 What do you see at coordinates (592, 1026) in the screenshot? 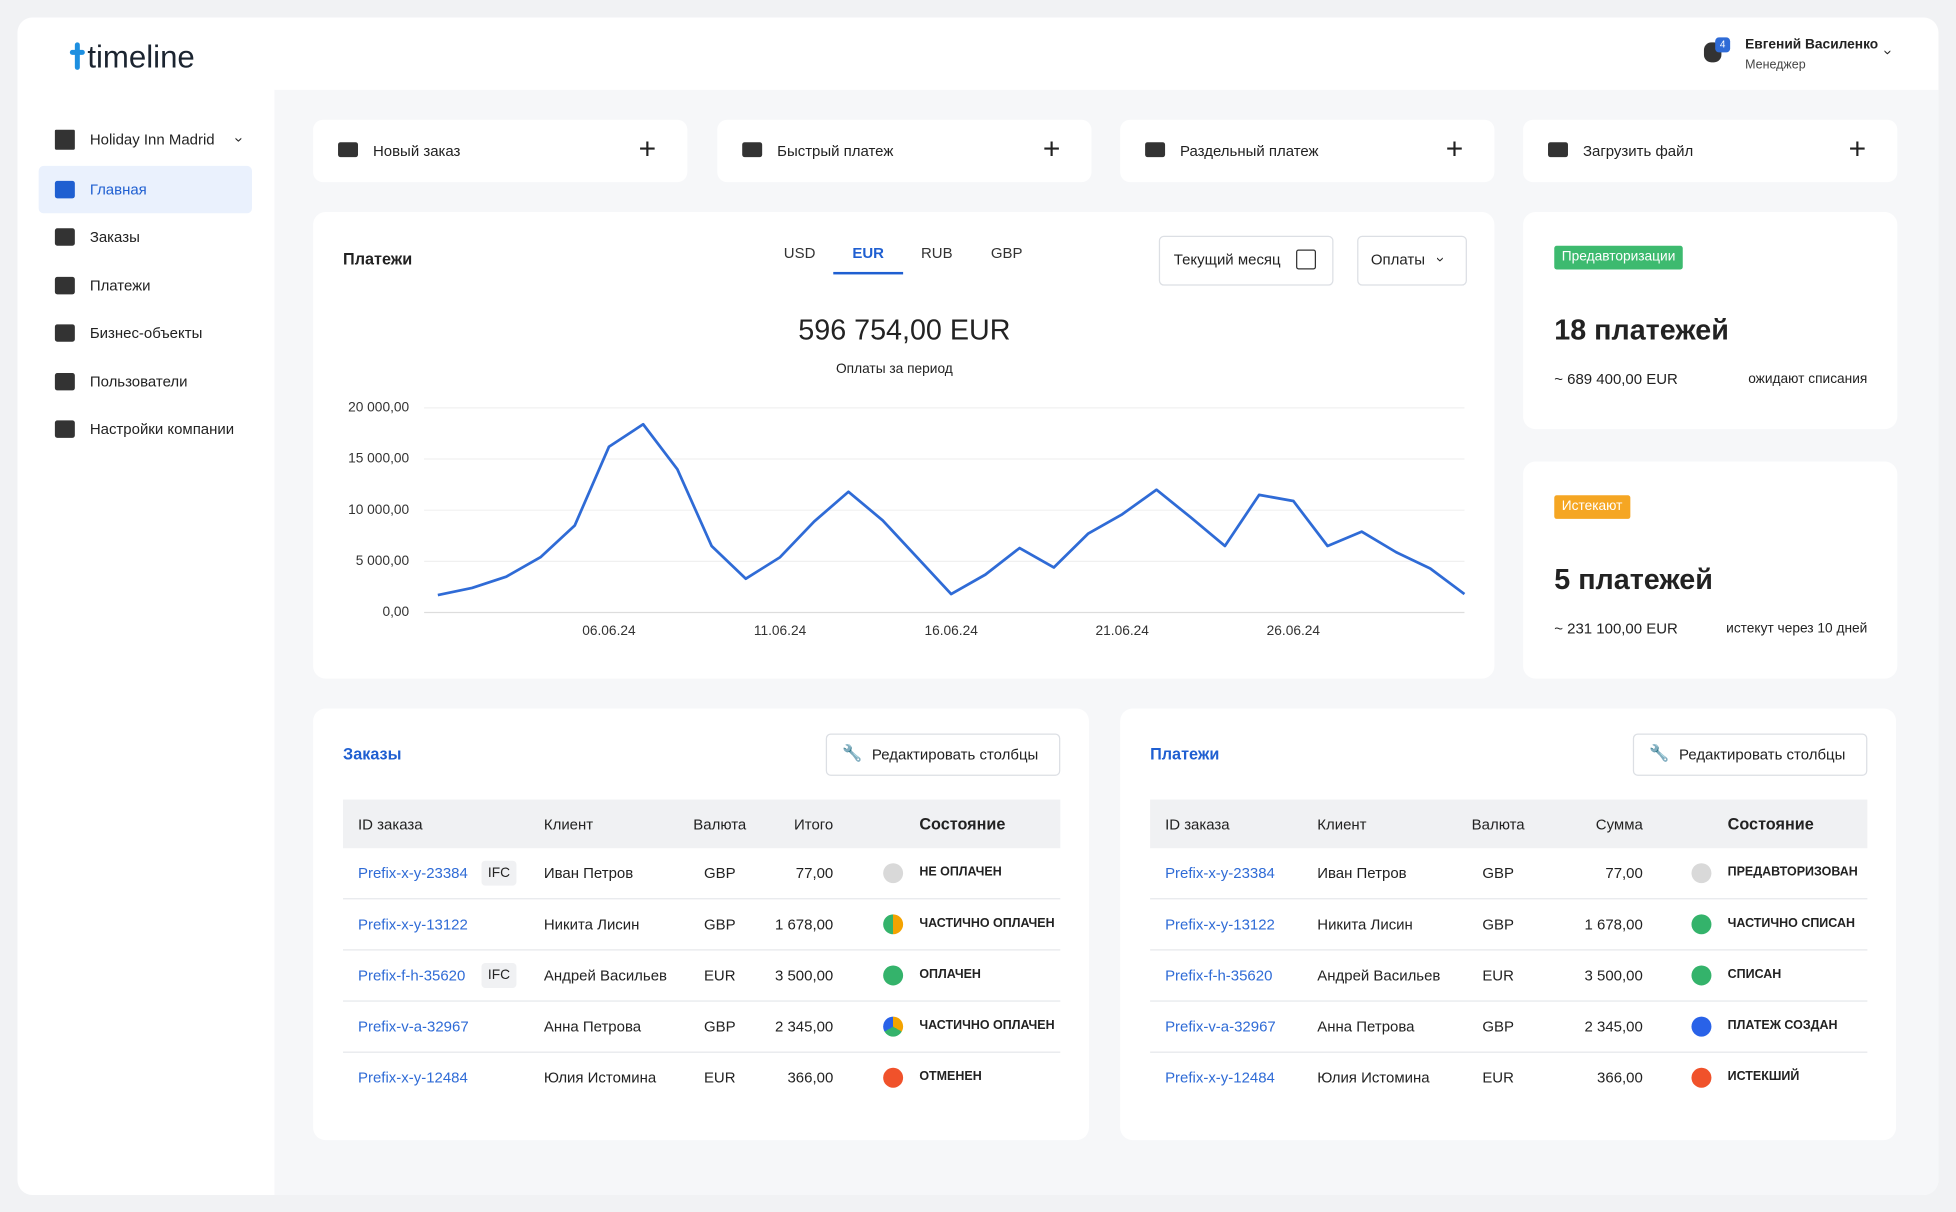
I see `client: Анна Петрова` at bounding box center [592, 1026].